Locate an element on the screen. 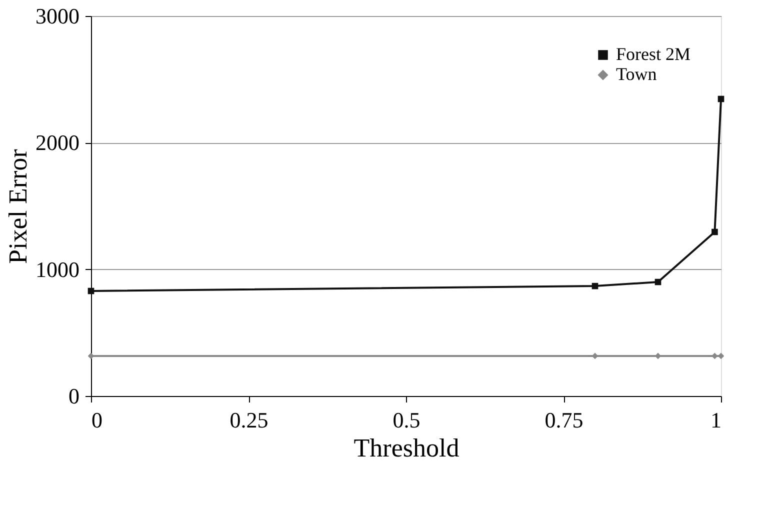 This screenshot has width=779, height=513. x-axis-title: Threshold is located at coordinates (407, 448).